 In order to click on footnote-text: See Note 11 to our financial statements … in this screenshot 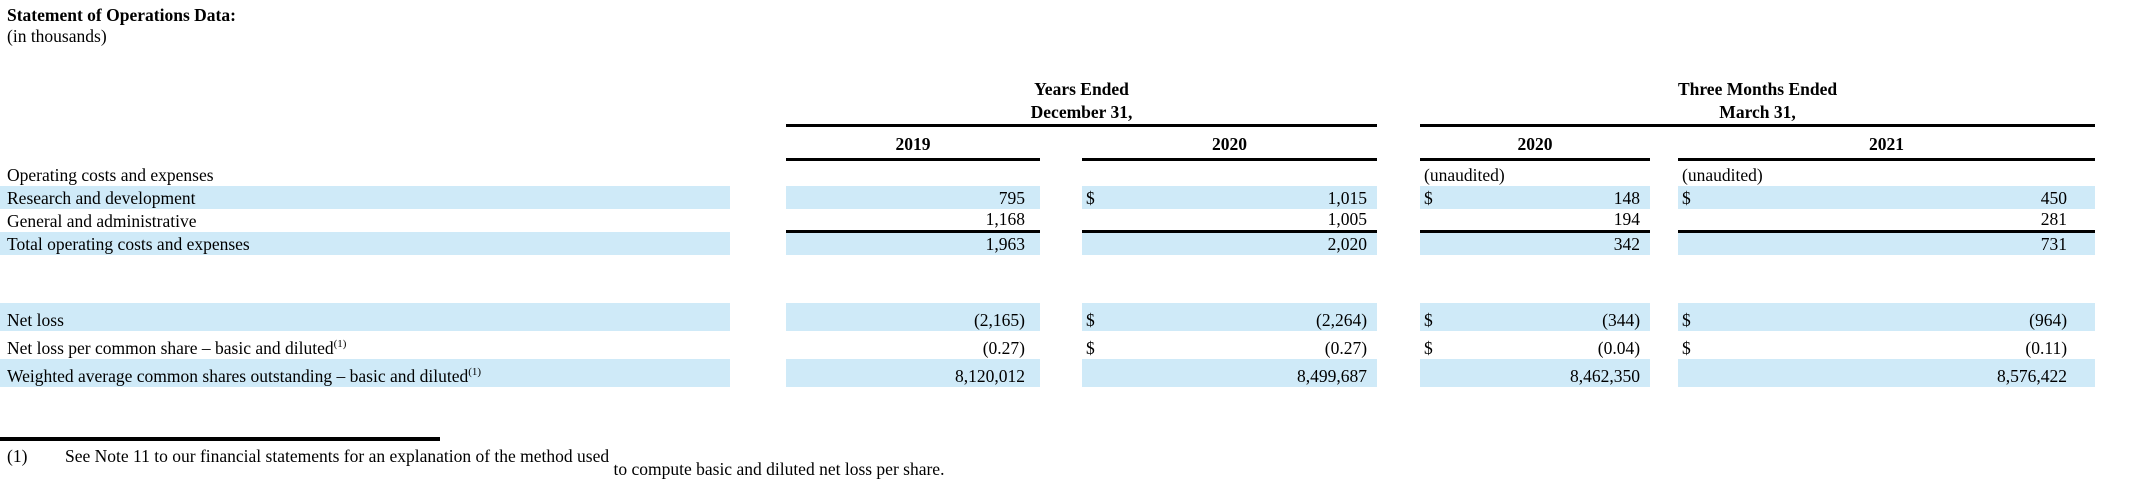, I will do `click(337, 456)`.